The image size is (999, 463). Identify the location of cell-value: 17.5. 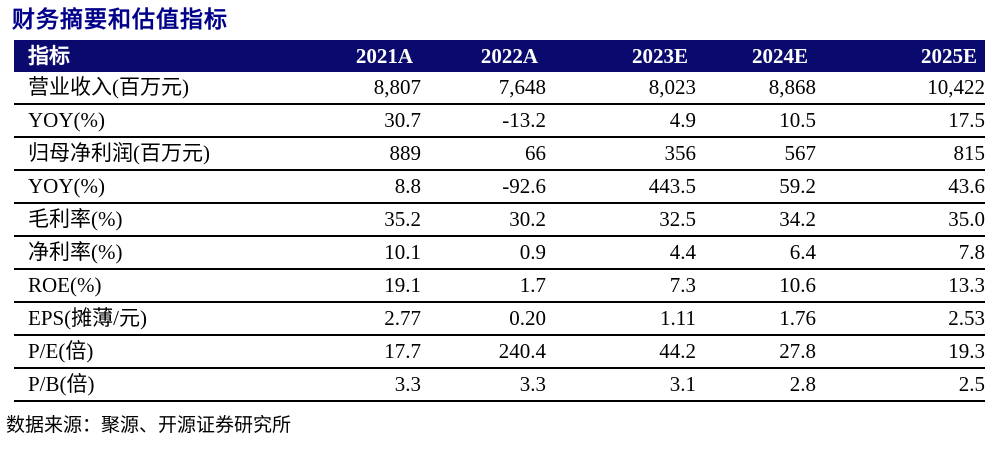
(900, 121).